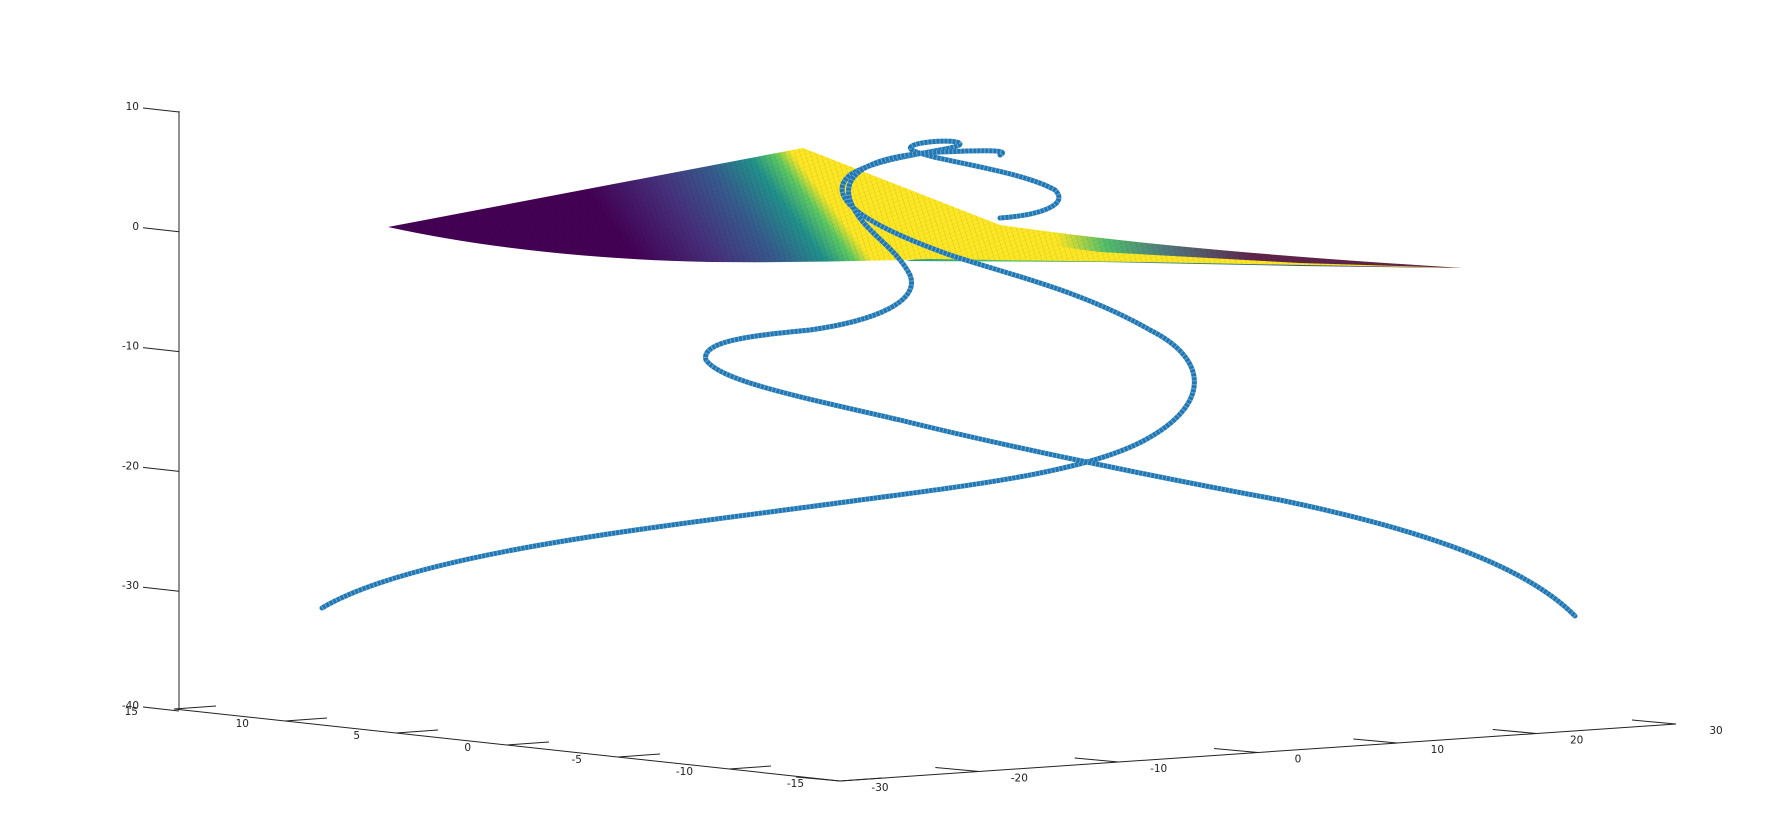 This screenshot has width=1780, height=839. What do you see at coordinates (130, 586) in the screenshot?
I see `z-tick-label: -30` at bounding box center [130, 586].